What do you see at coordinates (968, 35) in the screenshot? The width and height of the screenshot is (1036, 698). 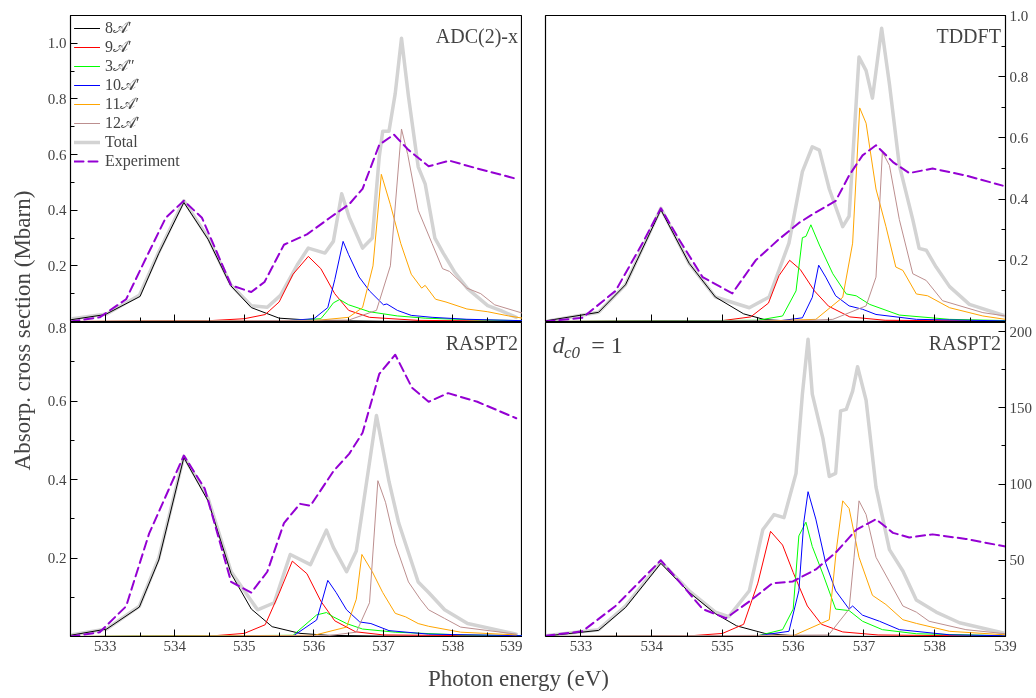 I see `annotation: TDDFT` at bounding box center [968, 35].